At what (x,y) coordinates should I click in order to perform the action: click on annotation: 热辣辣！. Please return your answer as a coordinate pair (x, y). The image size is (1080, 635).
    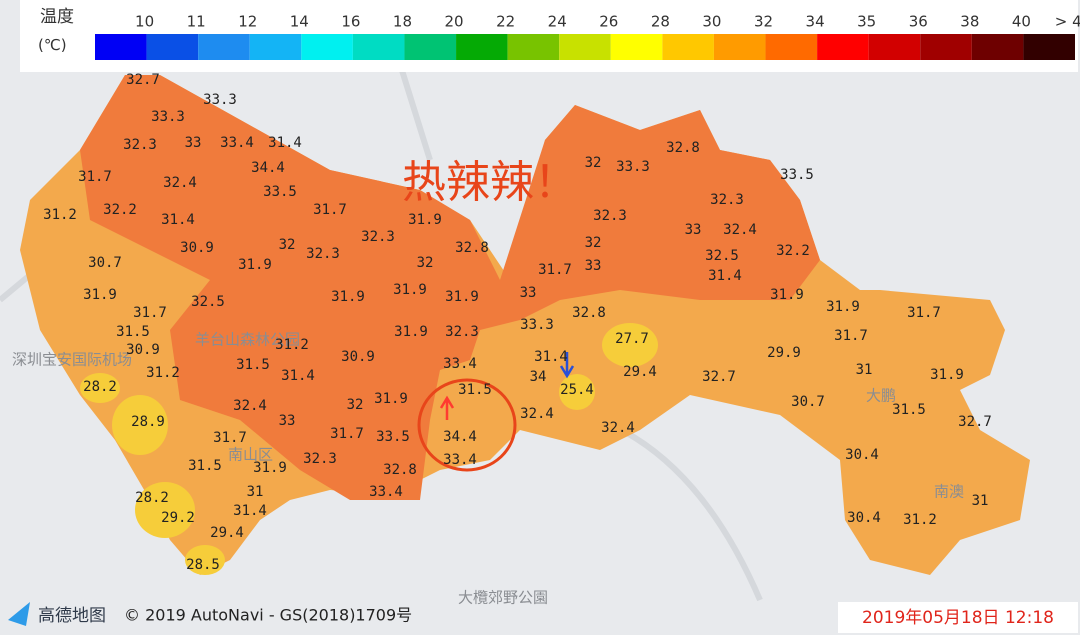
    Looking at the image, I should click on (490, 182).